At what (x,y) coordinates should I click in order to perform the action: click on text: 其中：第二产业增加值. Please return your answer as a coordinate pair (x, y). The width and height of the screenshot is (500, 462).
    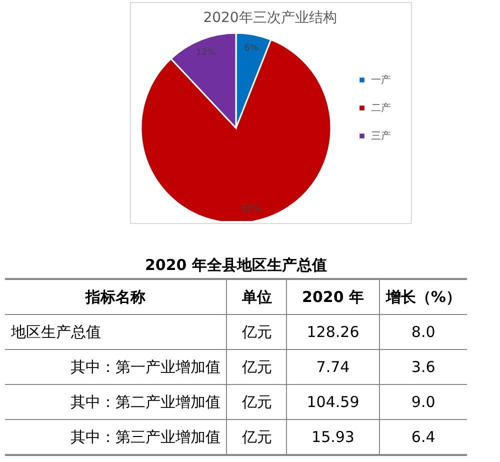
    Looking at the image, I should click on (116, 402).